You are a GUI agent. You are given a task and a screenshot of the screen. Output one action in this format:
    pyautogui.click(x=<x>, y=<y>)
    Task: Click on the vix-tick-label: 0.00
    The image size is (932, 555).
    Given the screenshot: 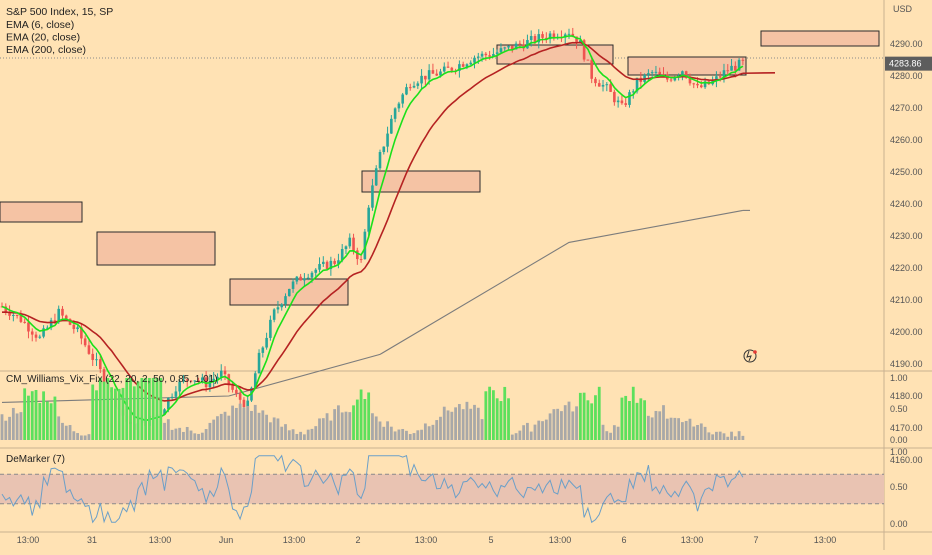 What is the action you would take?
    pyautogui.click(x=899, y=440)
    